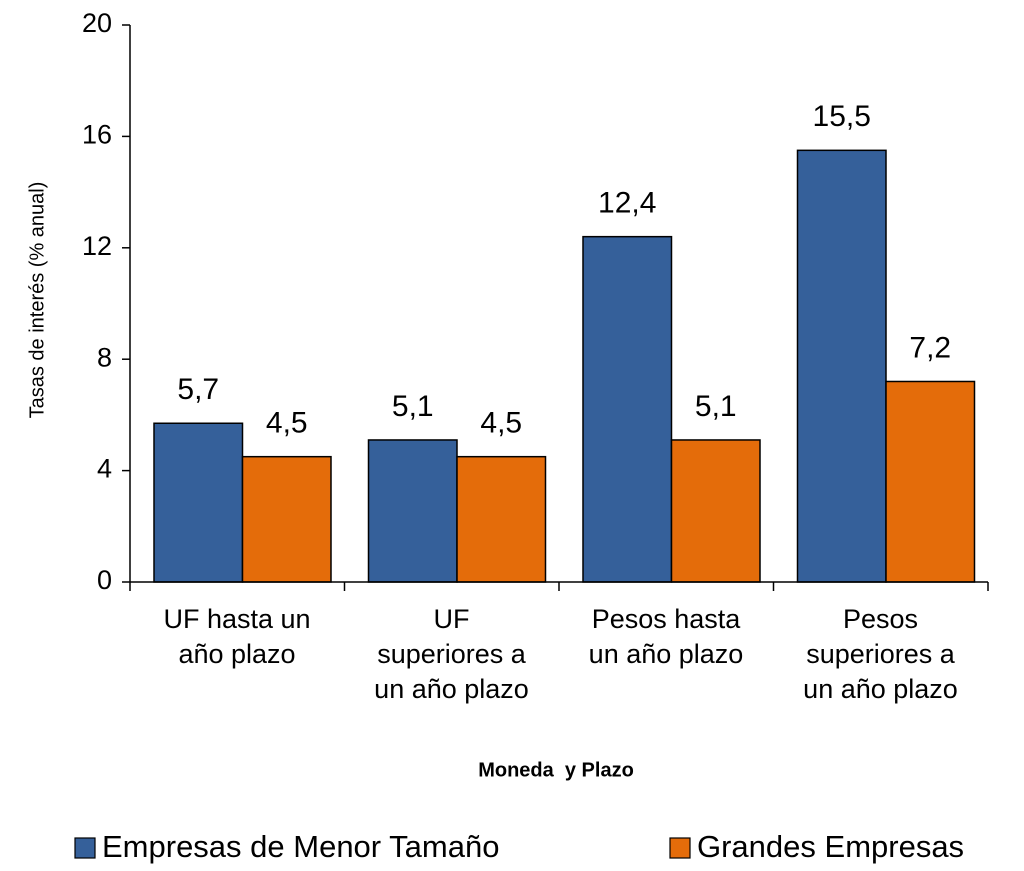  I want to click on y-tick-label: 16, so click(97, 135).